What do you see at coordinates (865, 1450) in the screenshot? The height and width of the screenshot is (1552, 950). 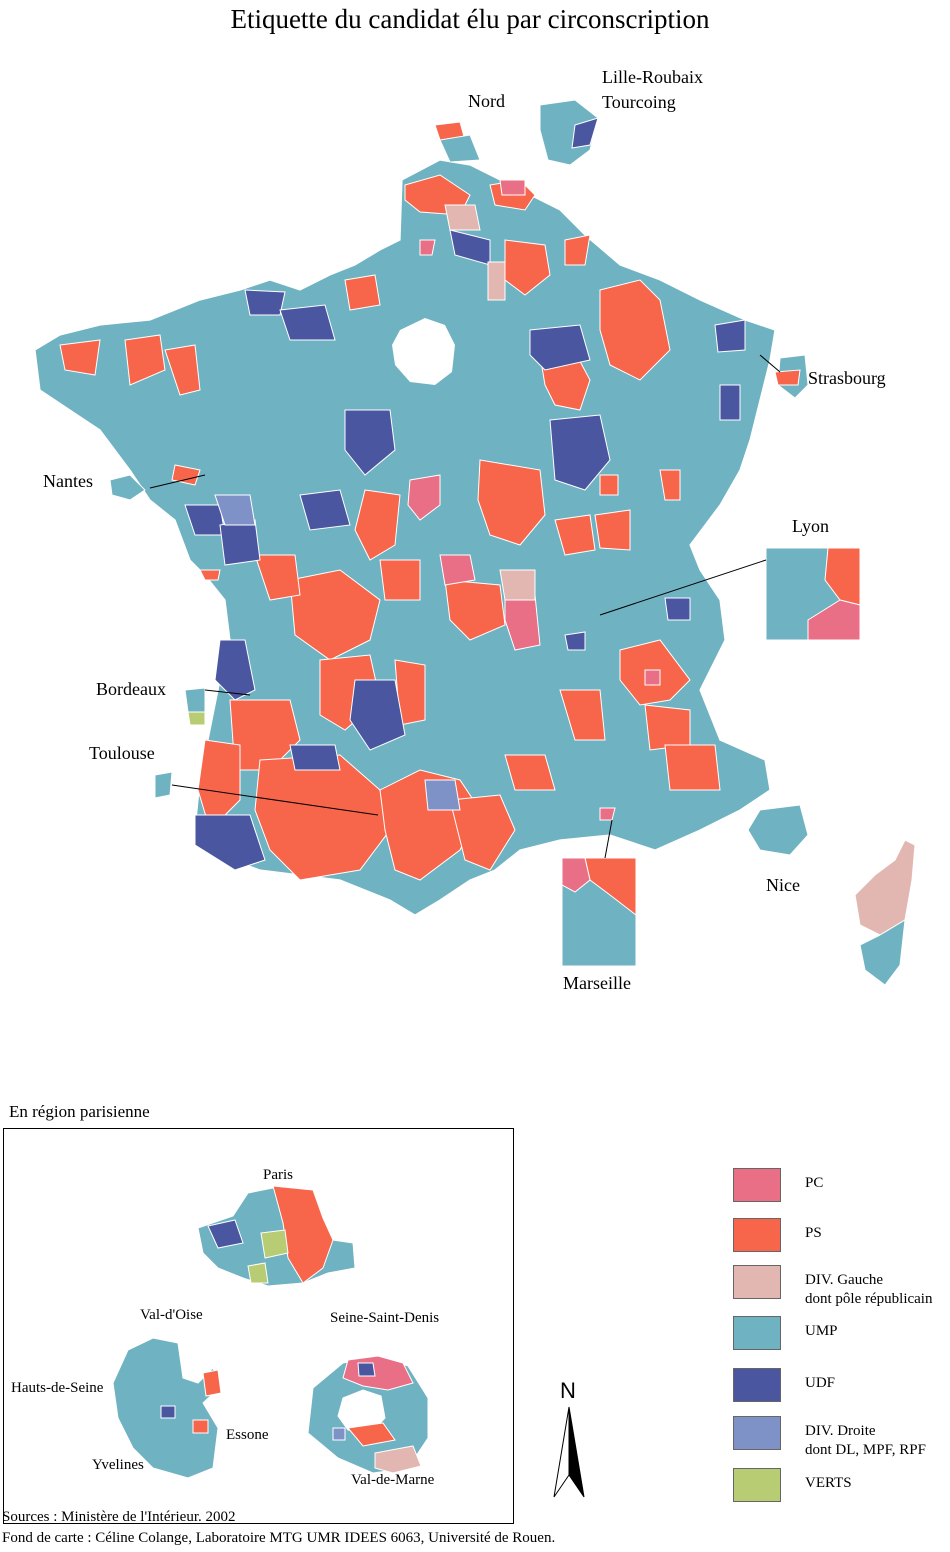 I see `legend-label-divd-2: dont DL, MPF, RPF` at bounding box center [865, 1450].